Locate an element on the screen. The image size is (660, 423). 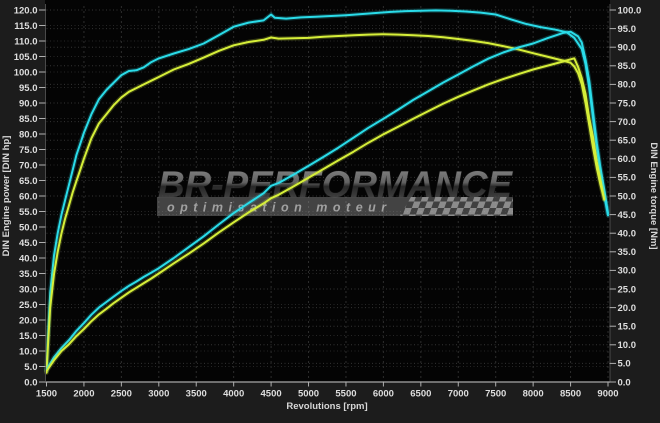
y-right-tick-label: 85.0 is located at coordinates (627, 66).